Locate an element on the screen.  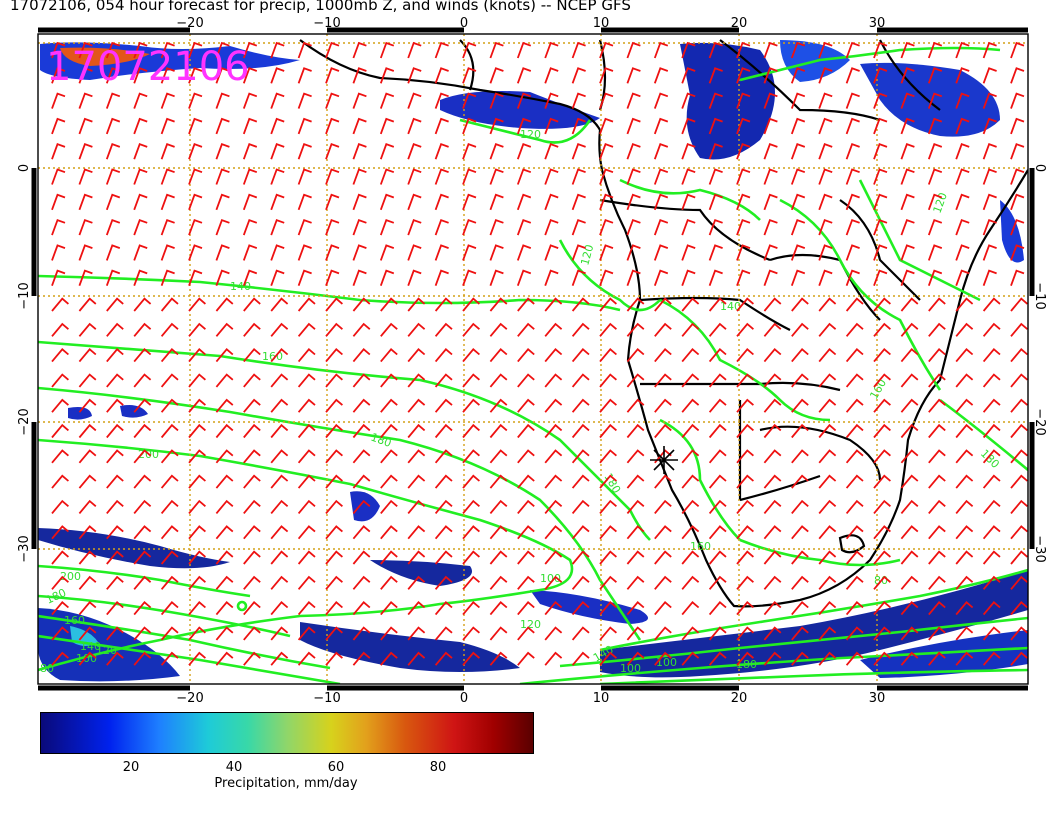
colorbar-tick: 20 is located at coordinates (131, 767).